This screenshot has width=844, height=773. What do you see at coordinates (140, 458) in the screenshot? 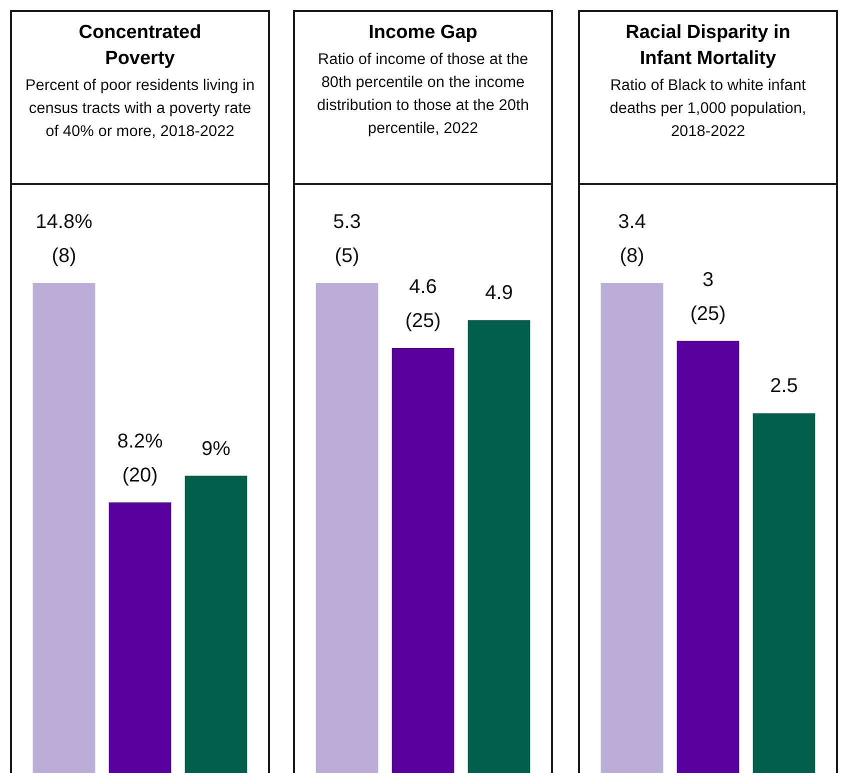
I see `data-label: 8.2% (20)` at bounding box center [140, 458].